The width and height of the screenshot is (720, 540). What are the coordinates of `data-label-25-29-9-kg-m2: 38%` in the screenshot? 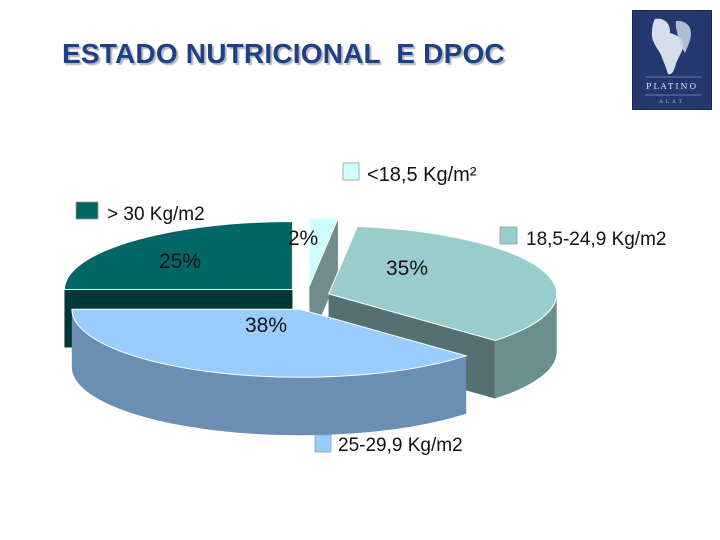 It's located at (266, 325).